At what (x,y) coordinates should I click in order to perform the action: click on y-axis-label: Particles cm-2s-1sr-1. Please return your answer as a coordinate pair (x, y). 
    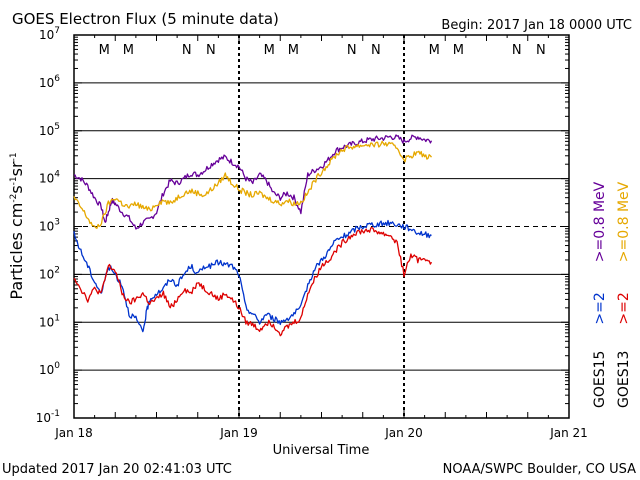
    Looking at the image, I should click on (16, 225).